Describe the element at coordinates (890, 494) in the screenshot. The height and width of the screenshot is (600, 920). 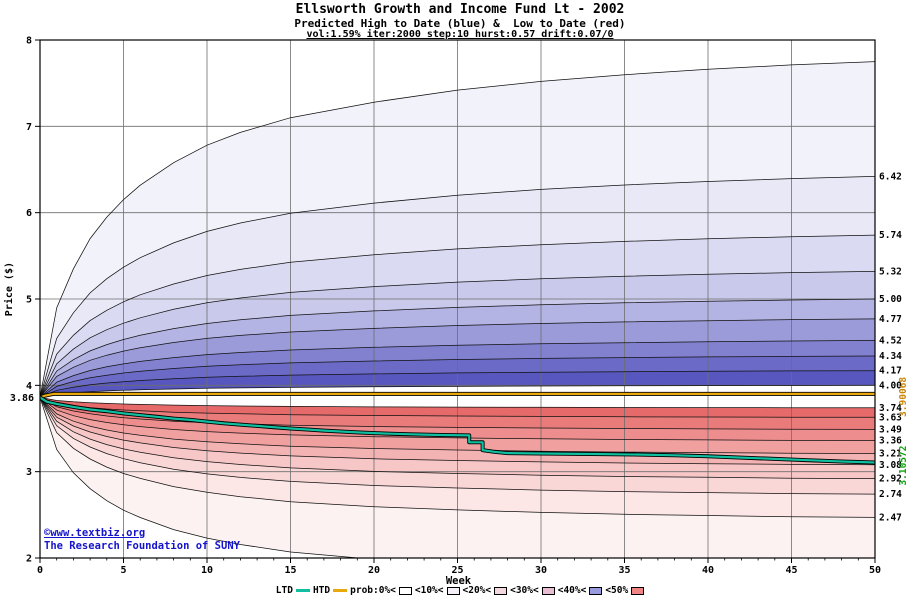
I see `right-price-label: 2.74` at that location.